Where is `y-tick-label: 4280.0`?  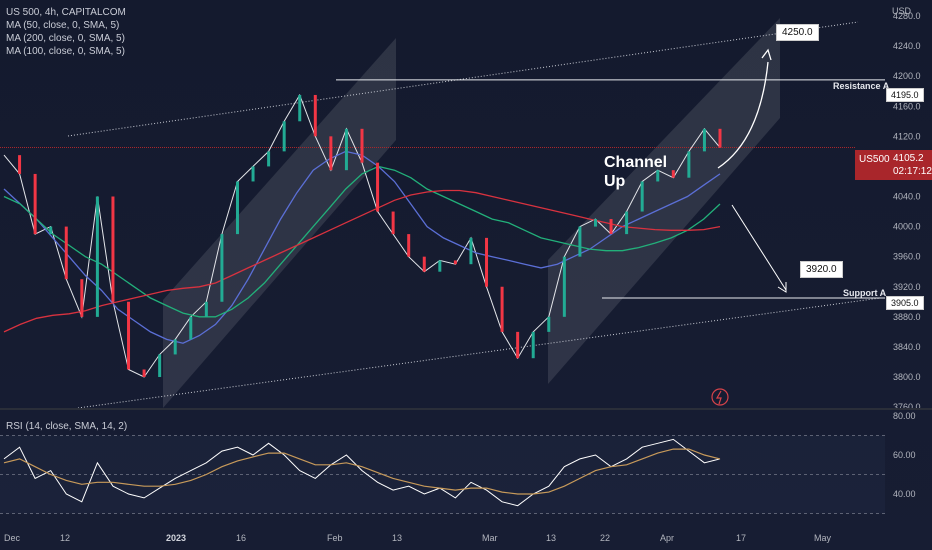
y-tick-label: 4280.0 is located at coordinates (907, 16).